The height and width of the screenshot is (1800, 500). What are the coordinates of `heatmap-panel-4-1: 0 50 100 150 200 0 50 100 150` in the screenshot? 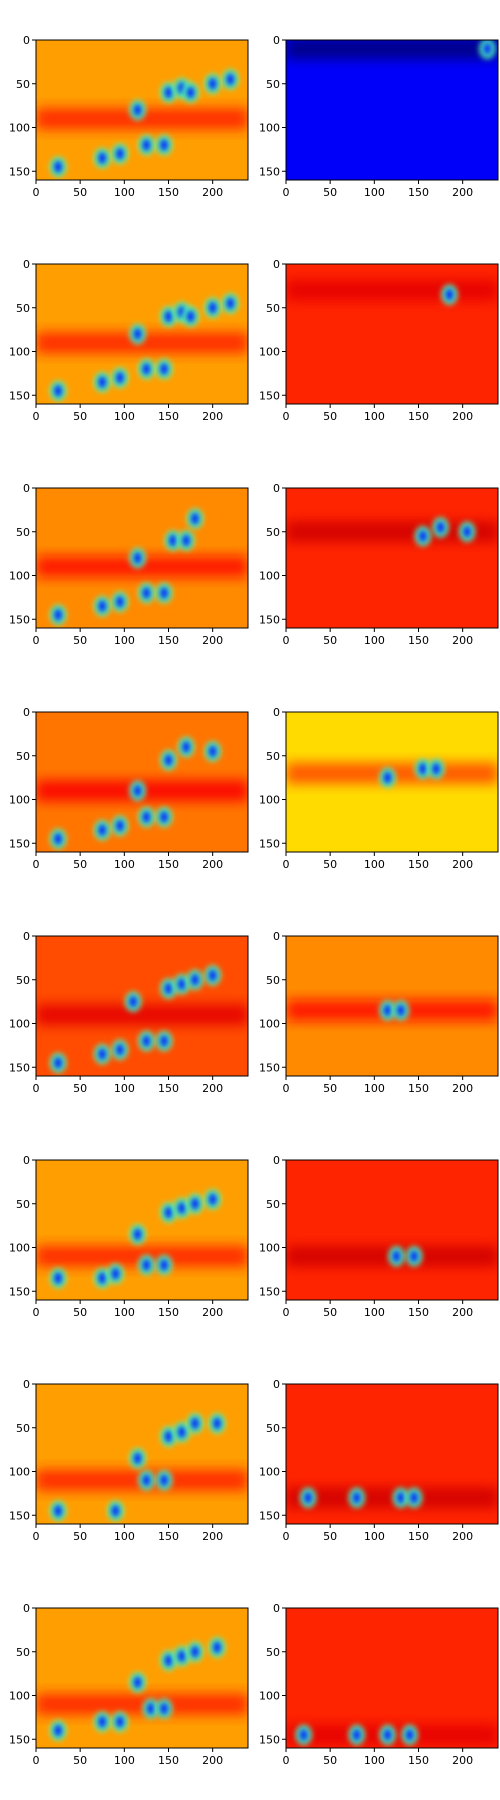 It's located at (129, 788).